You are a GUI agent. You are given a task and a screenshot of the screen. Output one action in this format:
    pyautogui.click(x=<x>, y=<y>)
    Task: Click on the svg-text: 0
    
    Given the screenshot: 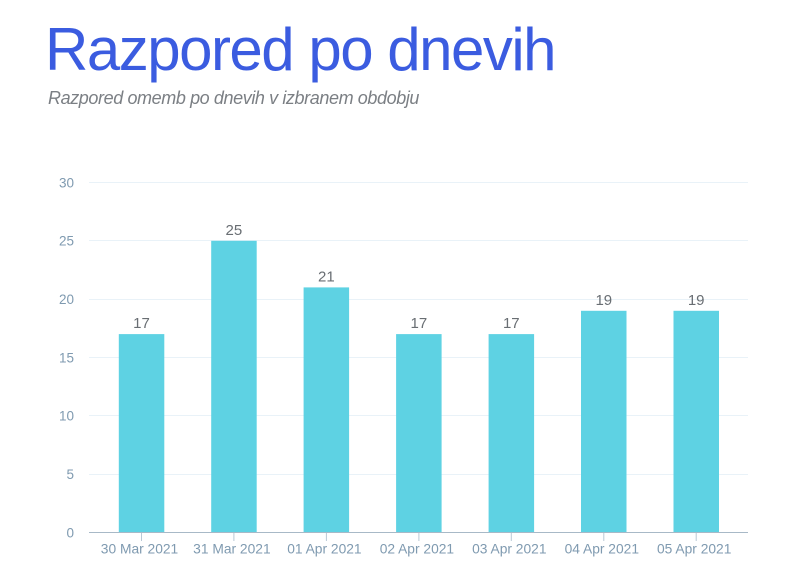 What is the action you would take?
    pyautogui.click(x=70, y=532)
    